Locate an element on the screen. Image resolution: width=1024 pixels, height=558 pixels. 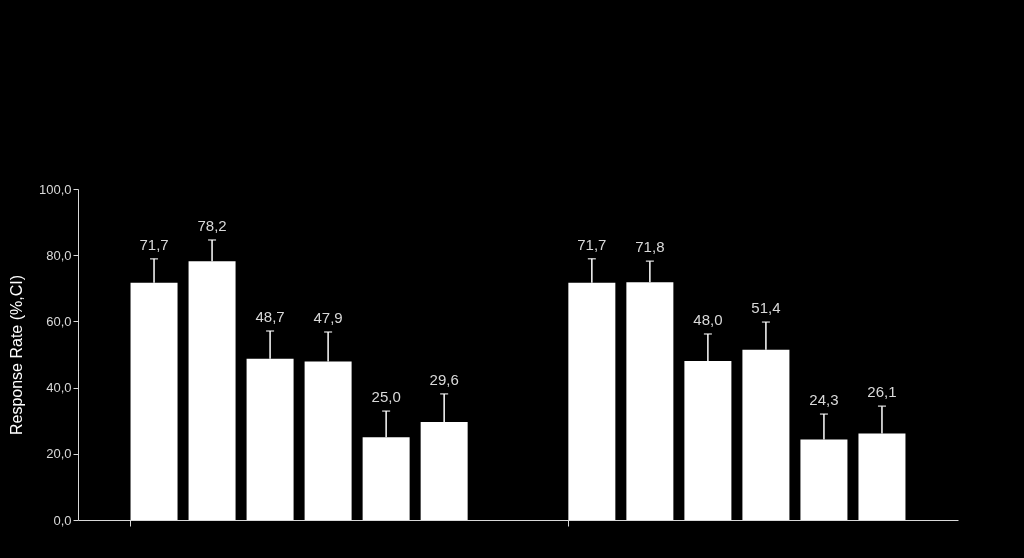
data-label: 47,9 is located at coordinates (328, 317).